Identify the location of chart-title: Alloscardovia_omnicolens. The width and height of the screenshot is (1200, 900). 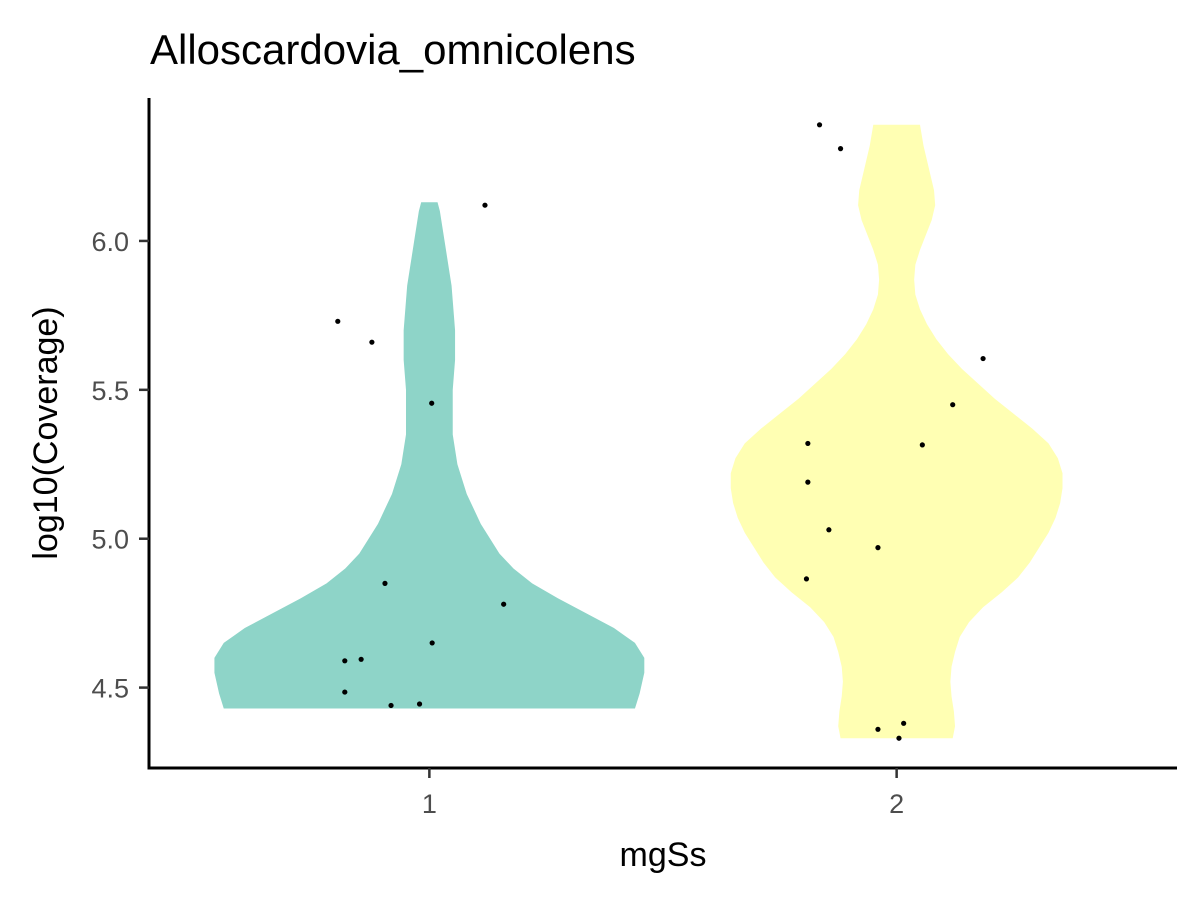
(393, 49).